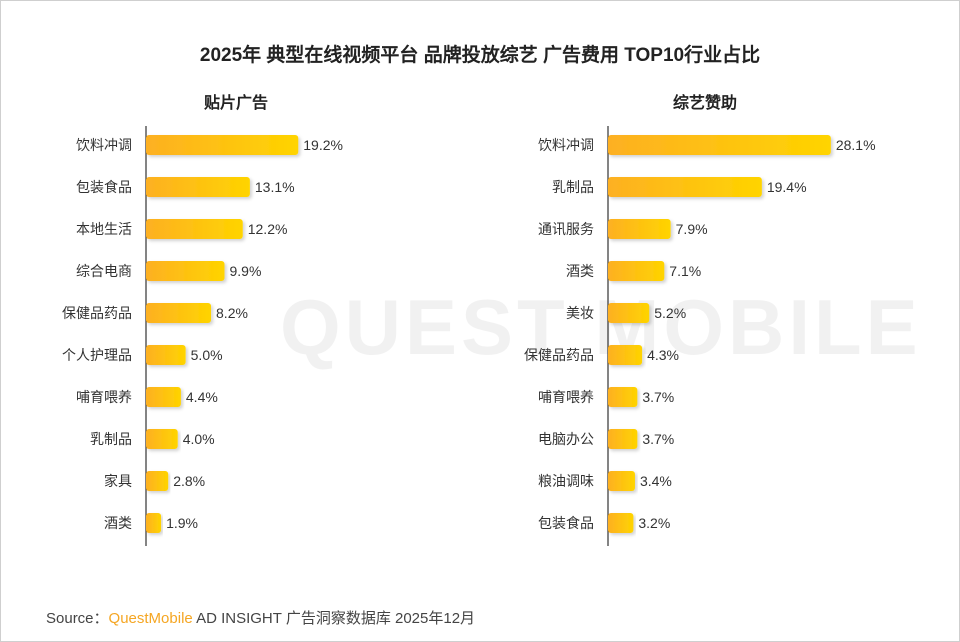 The image size is (960, 642). I want to click on subchart-title: 综艺赞助, so click(705, 102).